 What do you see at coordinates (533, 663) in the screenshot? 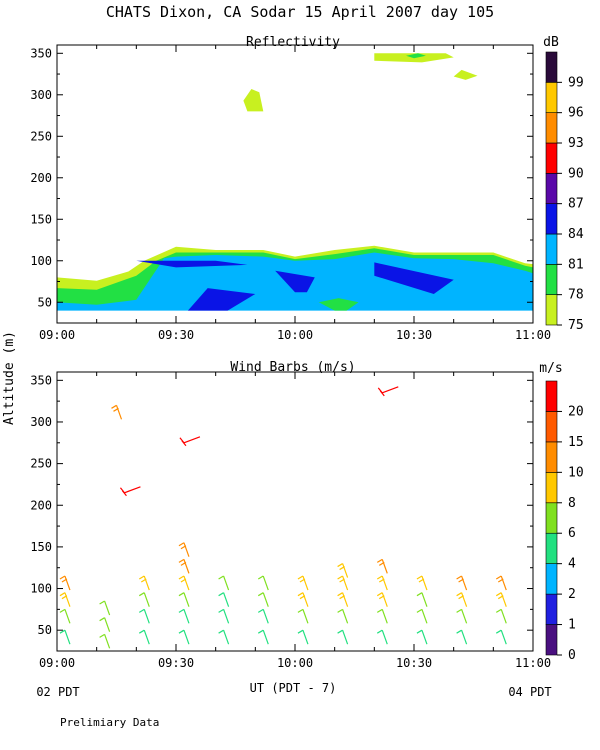
I see `x-tick-label: 11:00` at bounding box center [533, 663].